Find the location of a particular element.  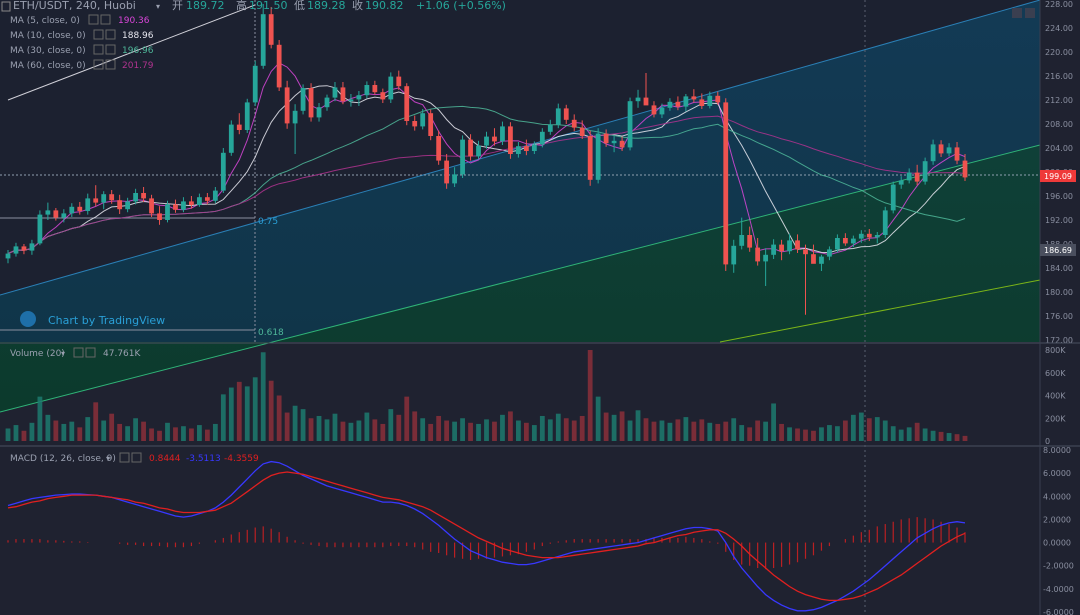

ma-legend-label: MA (5, close, 0) is located at coordinates (45, 21).